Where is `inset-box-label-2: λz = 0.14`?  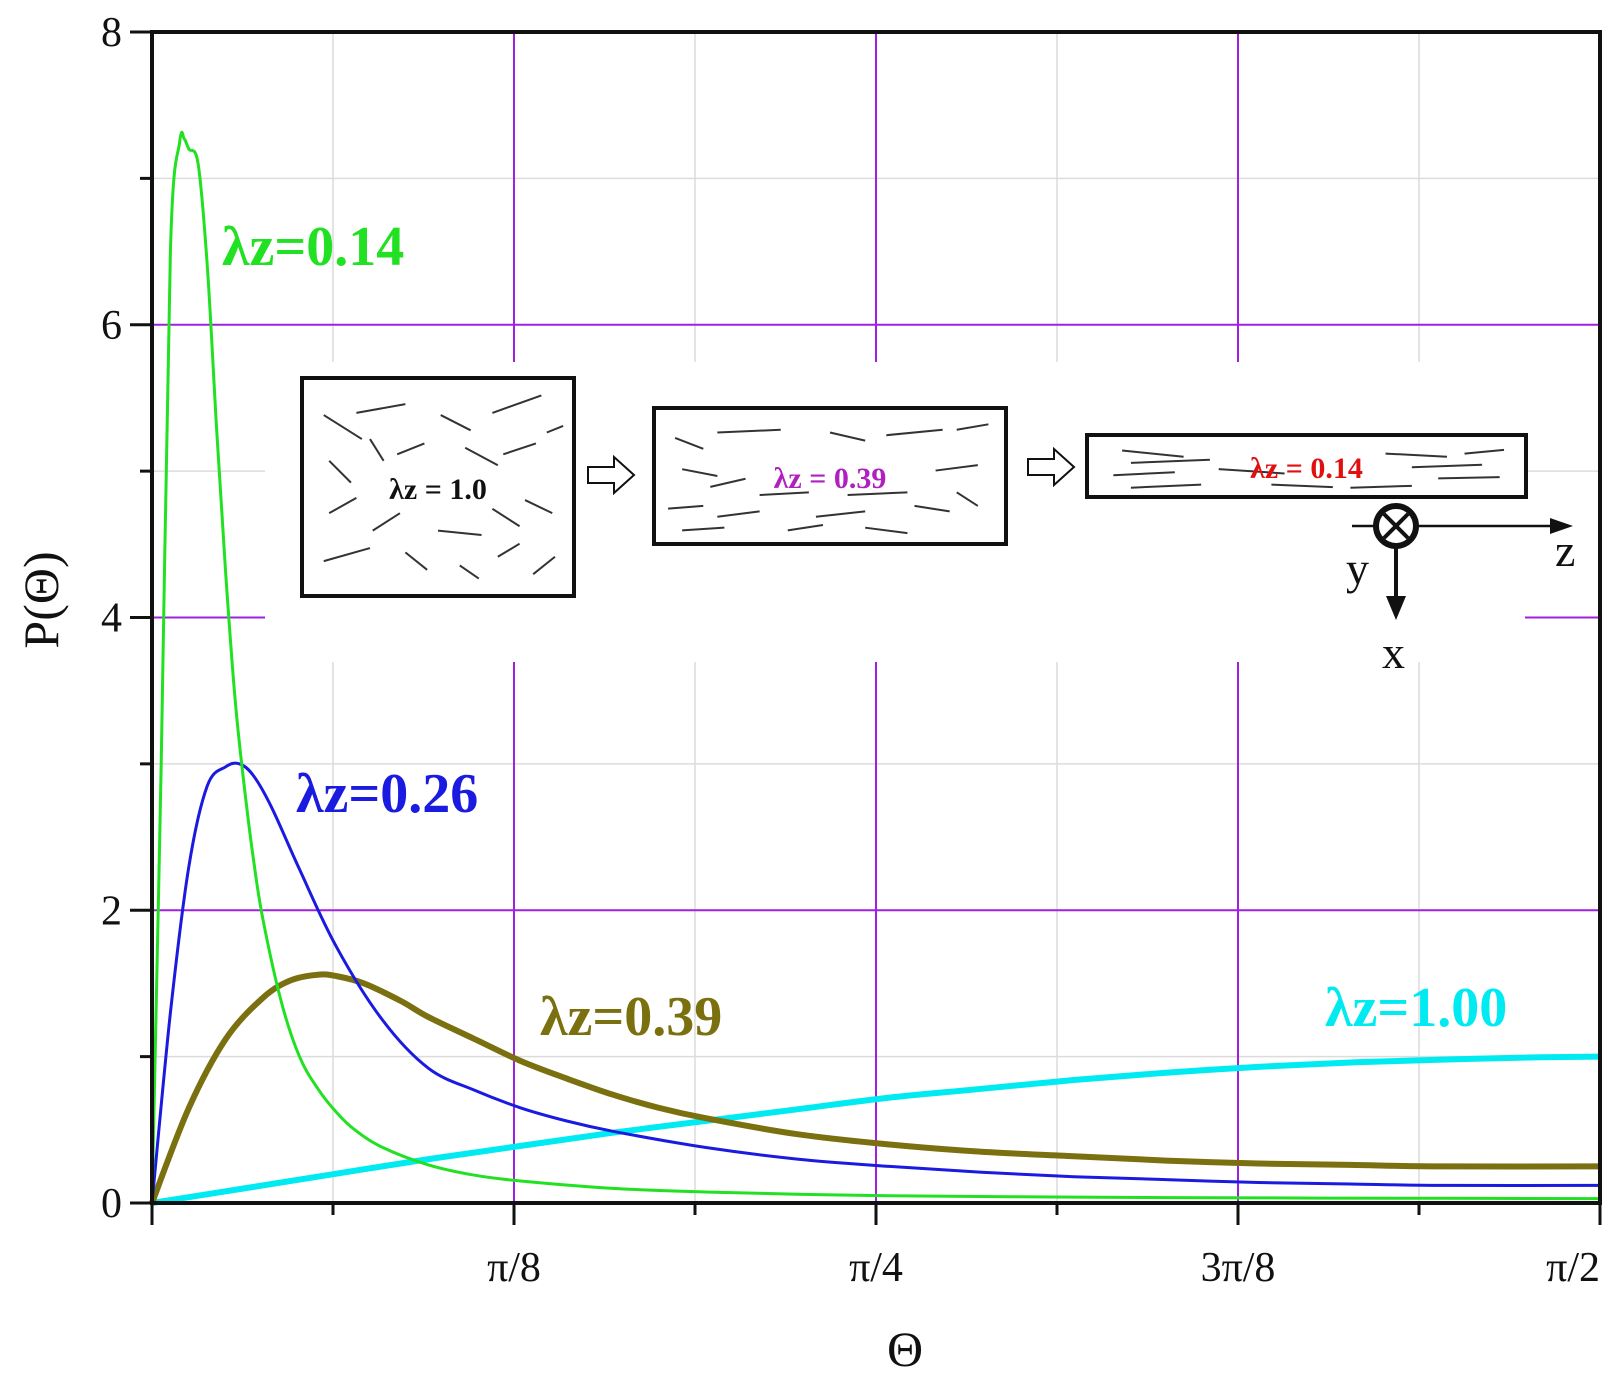
inset-box-label-2: λz = 0.14 is located at coordinates (1306, 468).